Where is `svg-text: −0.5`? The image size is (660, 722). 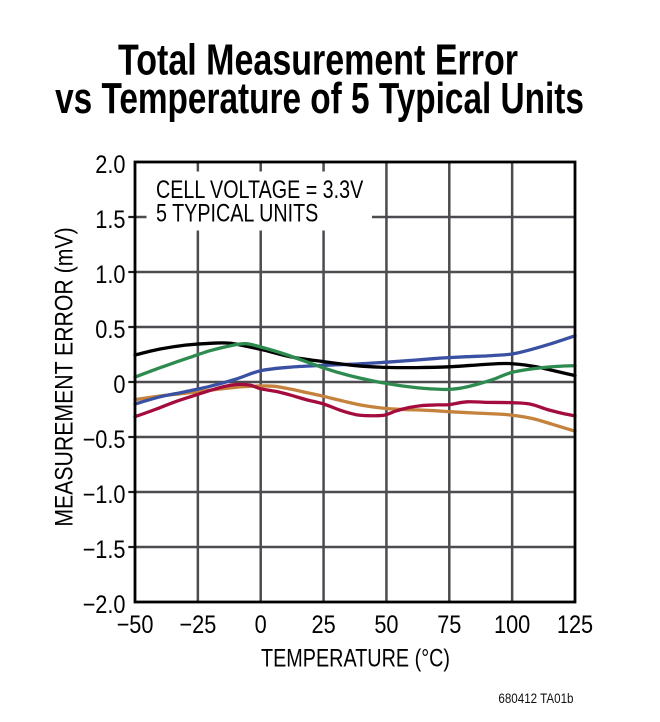
svg-text: −0.5 is located at coordinates (104, 440).